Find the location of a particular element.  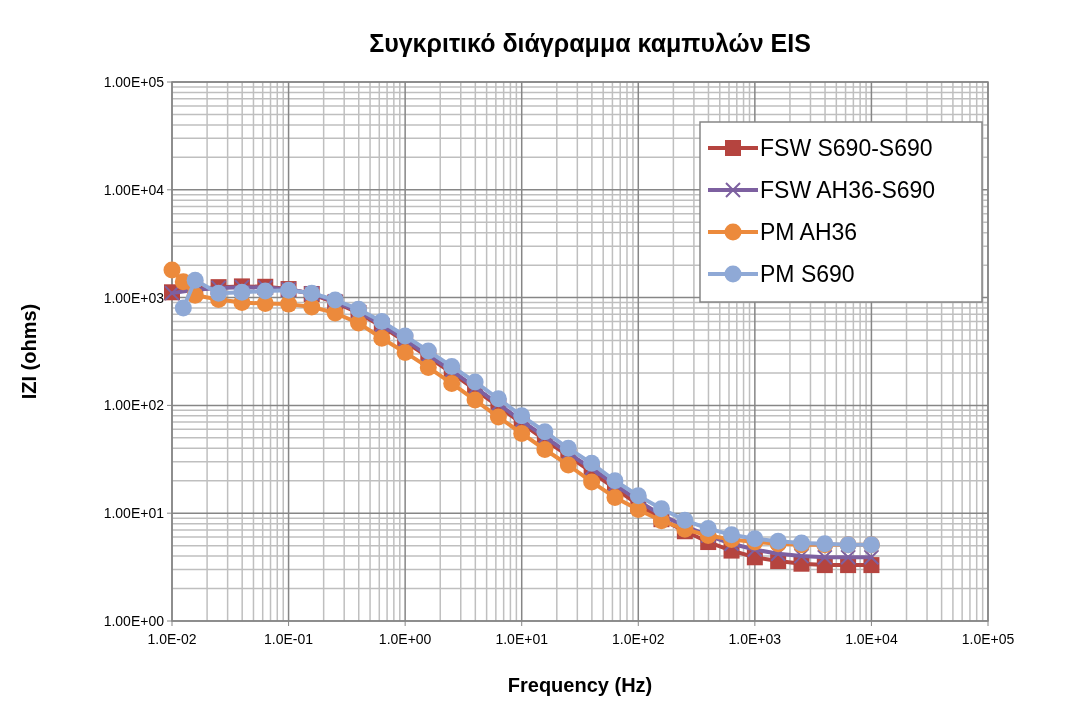

y-tick-label: 1.00E+04 is located at coordinates (134, 189).